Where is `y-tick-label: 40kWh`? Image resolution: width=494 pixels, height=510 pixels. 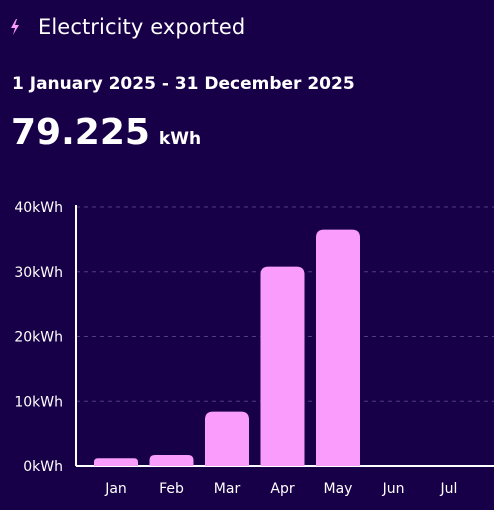
y-tick-label: 40kWh is located at coordinates (38, 208).